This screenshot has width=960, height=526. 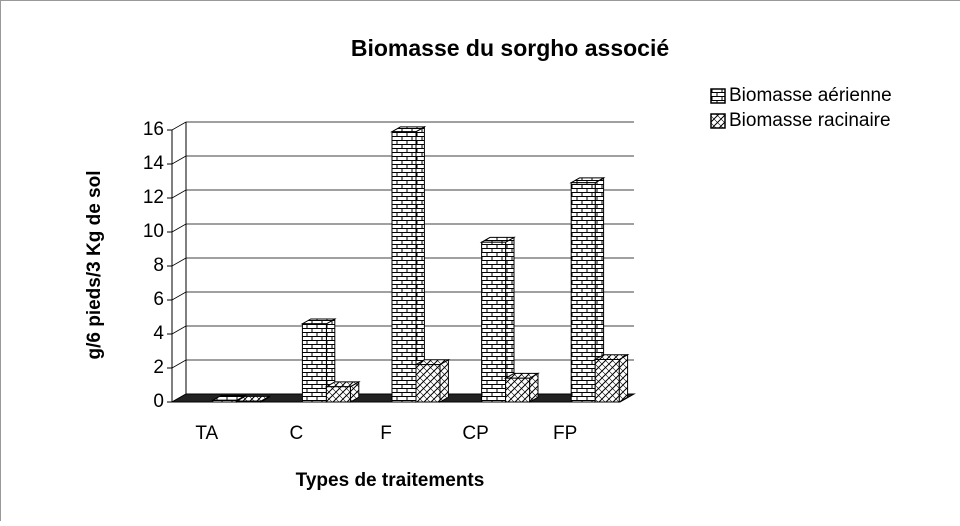 I want to click on x-tick-label: TA, so click(x=206, y=433).